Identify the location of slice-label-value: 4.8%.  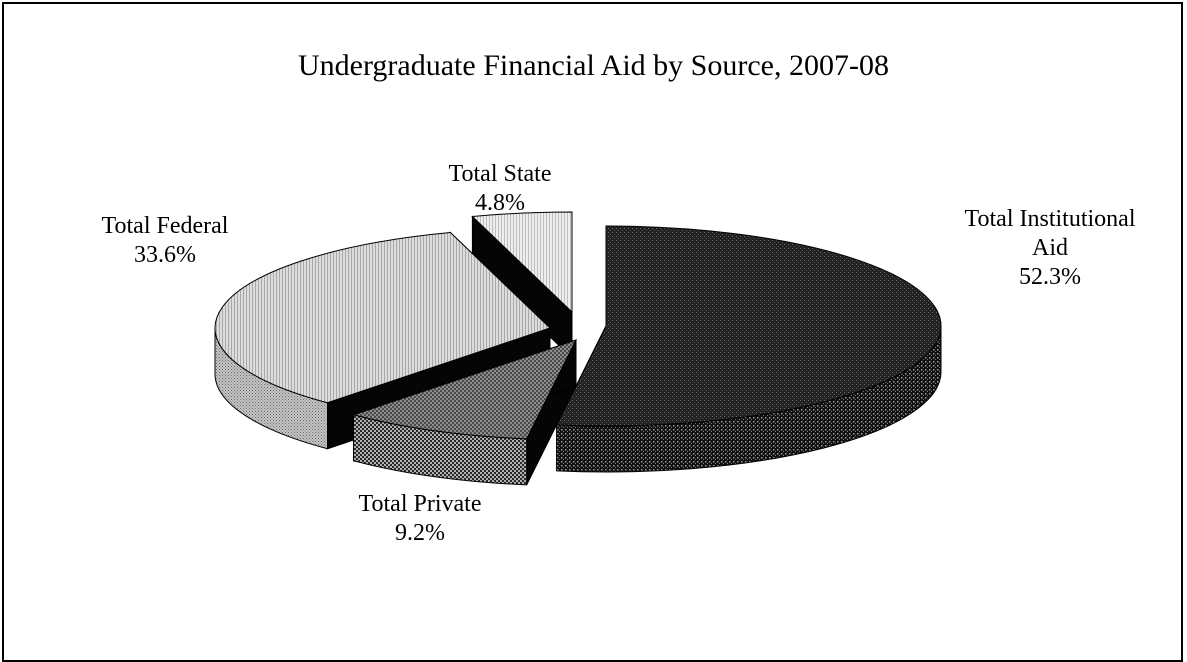
(500, 203).